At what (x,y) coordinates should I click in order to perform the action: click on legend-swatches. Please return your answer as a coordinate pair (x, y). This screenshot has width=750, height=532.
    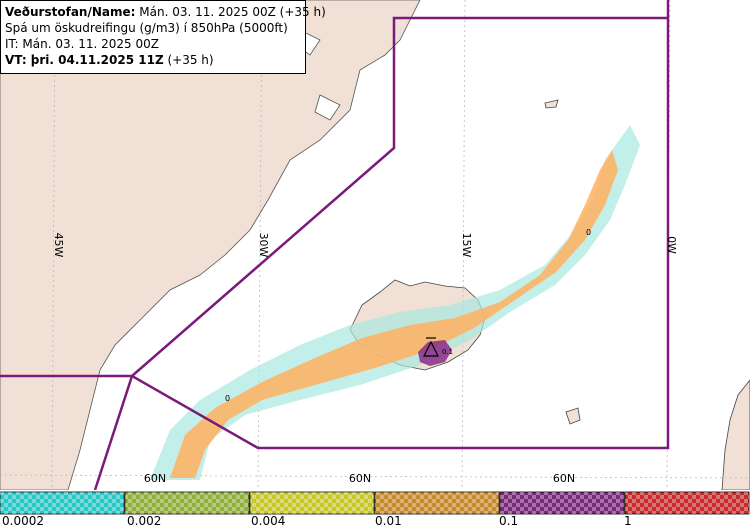
    Looking at the image, I should click on (375, 503).